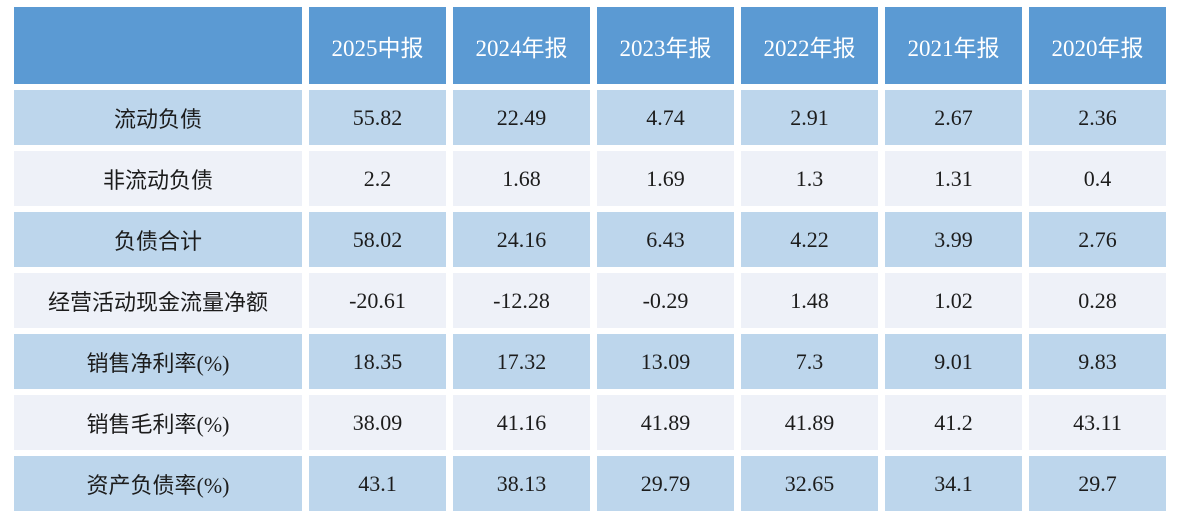 The width and height of the screenshot is (1180, 527). What do you see at coordinates (377, 300) in the screenshot?
I see `value-cell: -20.61` at bounding box center [377, 300].